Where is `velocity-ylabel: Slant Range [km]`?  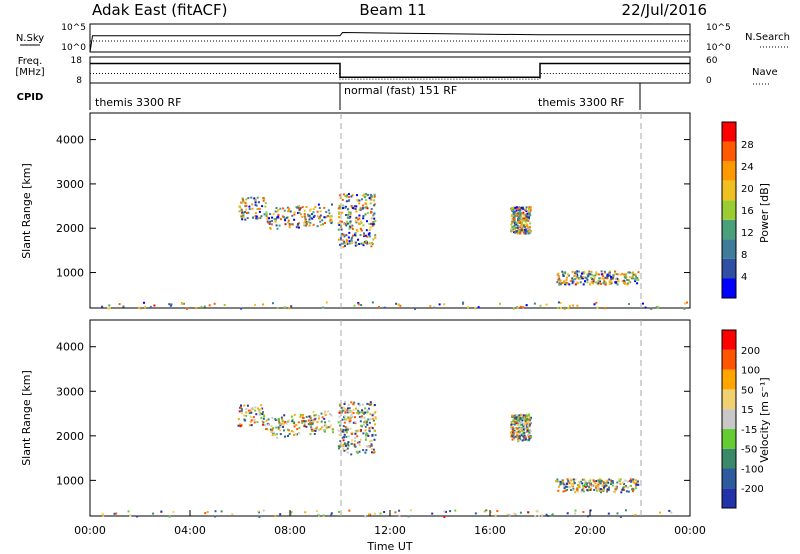 velocity-ylabel: Slant Range [km] is located at coordinates (26, 418).